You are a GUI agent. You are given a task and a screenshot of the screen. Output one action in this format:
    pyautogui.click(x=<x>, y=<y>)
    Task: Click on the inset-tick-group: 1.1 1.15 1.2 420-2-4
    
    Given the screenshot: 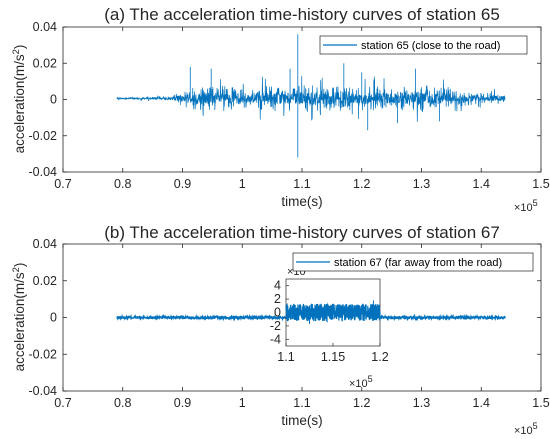 What is the action you would take?
    pyautogui.click(x=329, y=321)
    